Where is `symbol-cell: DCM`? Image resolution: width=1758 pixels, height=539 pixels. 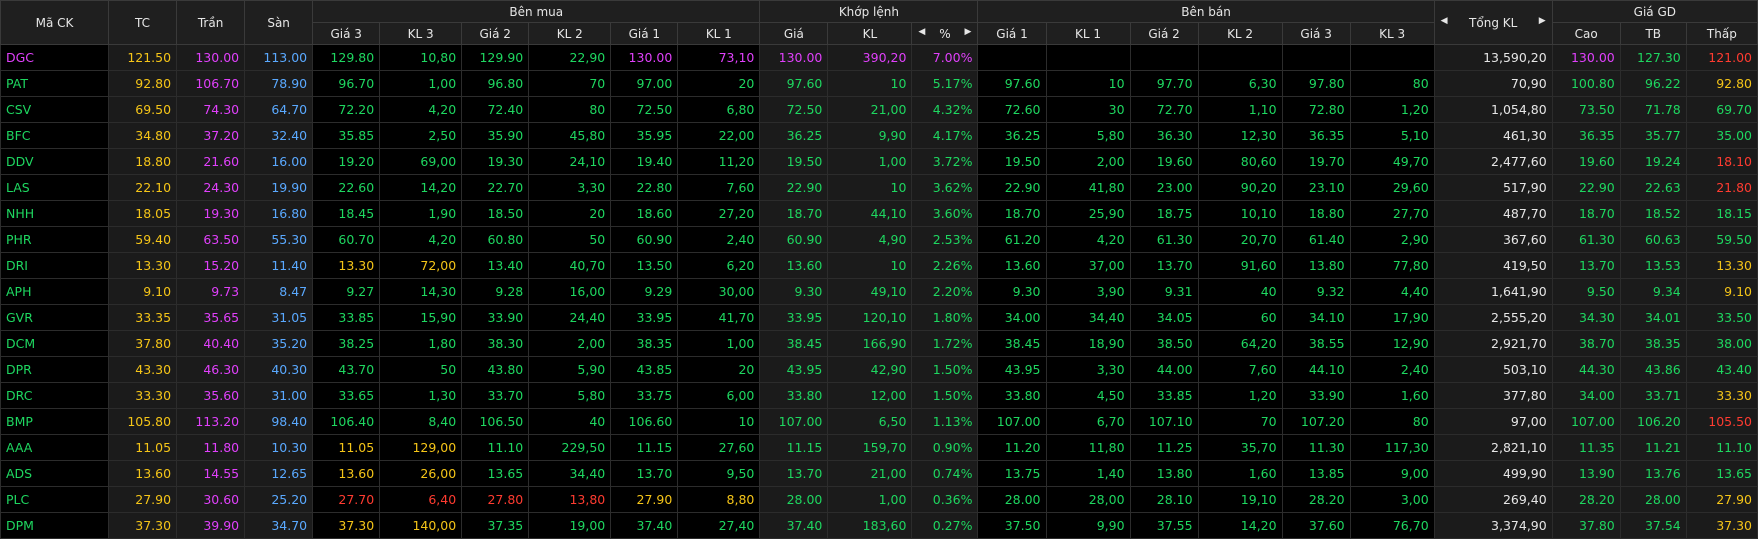
symbol-cell: DCM is located at coordinates (55, 343).